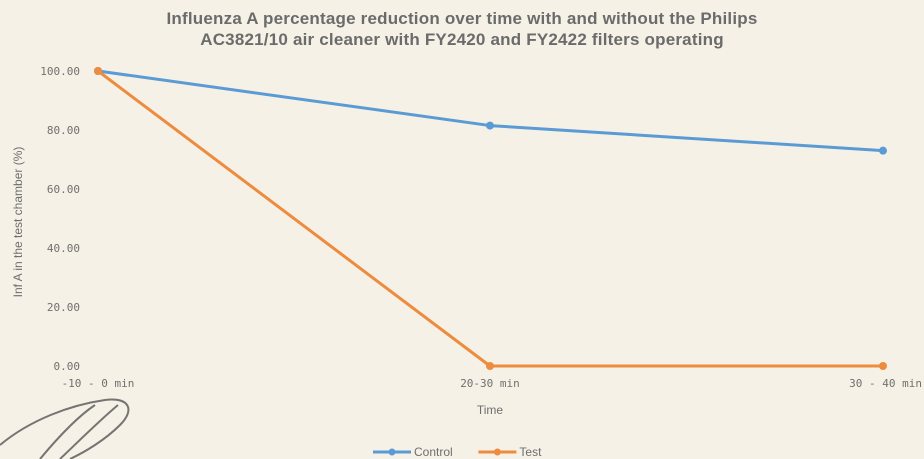 The width and height of the screenshot is (924, 459). I want to click on test-legend-label: Test, so click(530, 452).